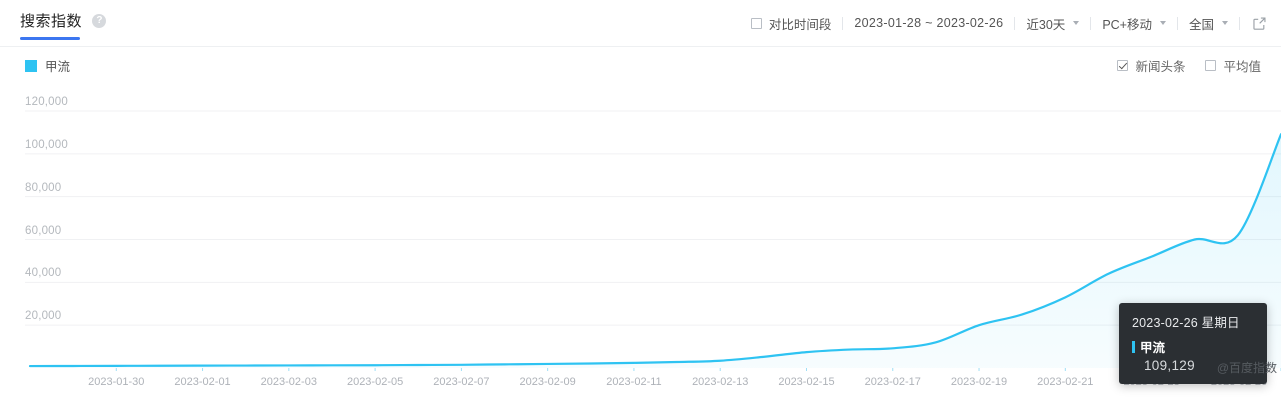  I want to click on period-select: 近30天, so click(1052, 23).